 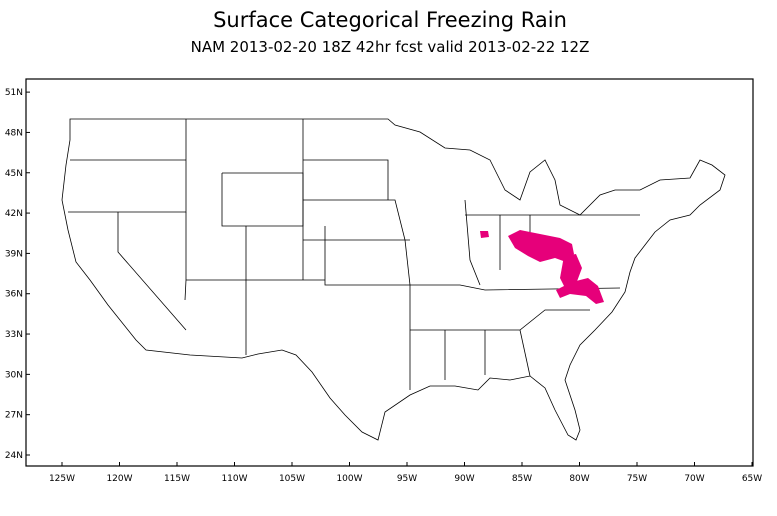 I want to click on lat-tick-label: 33N, so click(x=14, y=335).